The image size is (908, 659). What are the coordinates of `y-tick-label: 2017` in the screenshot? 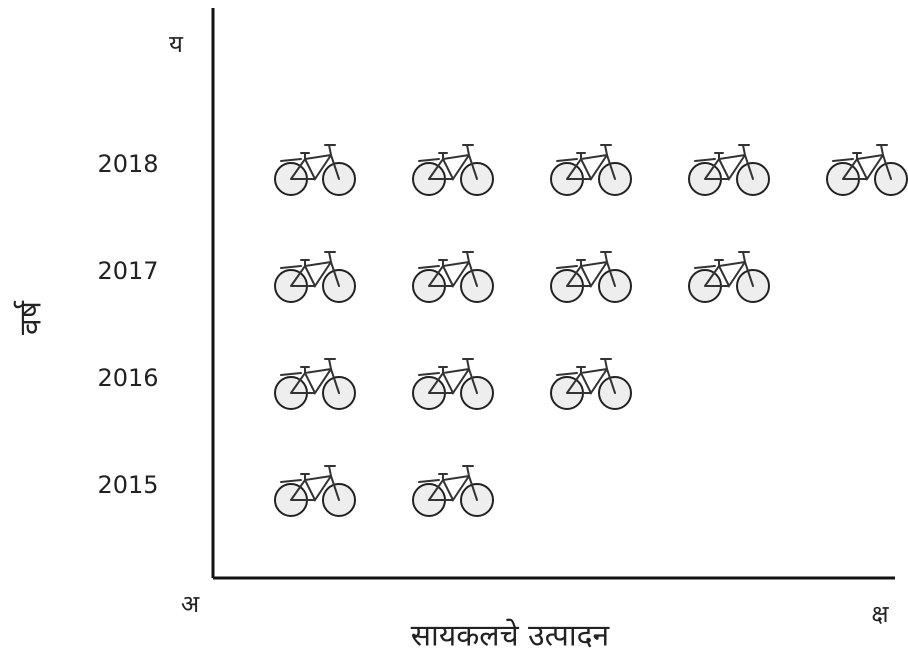 It's located at (127, 271).